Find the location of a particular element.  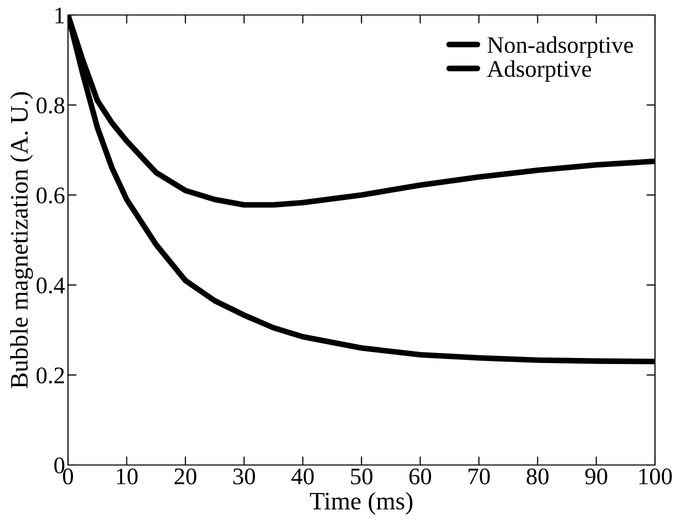

x-tick-label: 90 is located at coordinates (596, 476).